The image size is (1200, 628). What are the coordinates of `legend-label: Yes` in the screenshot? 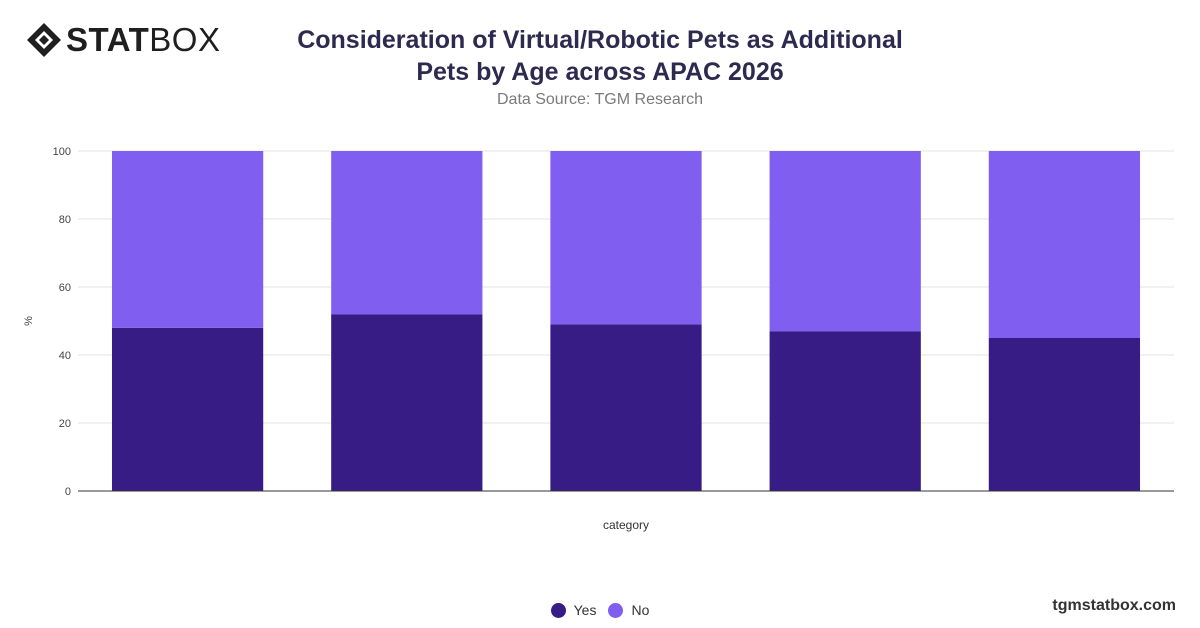 It's located at (585, 610).